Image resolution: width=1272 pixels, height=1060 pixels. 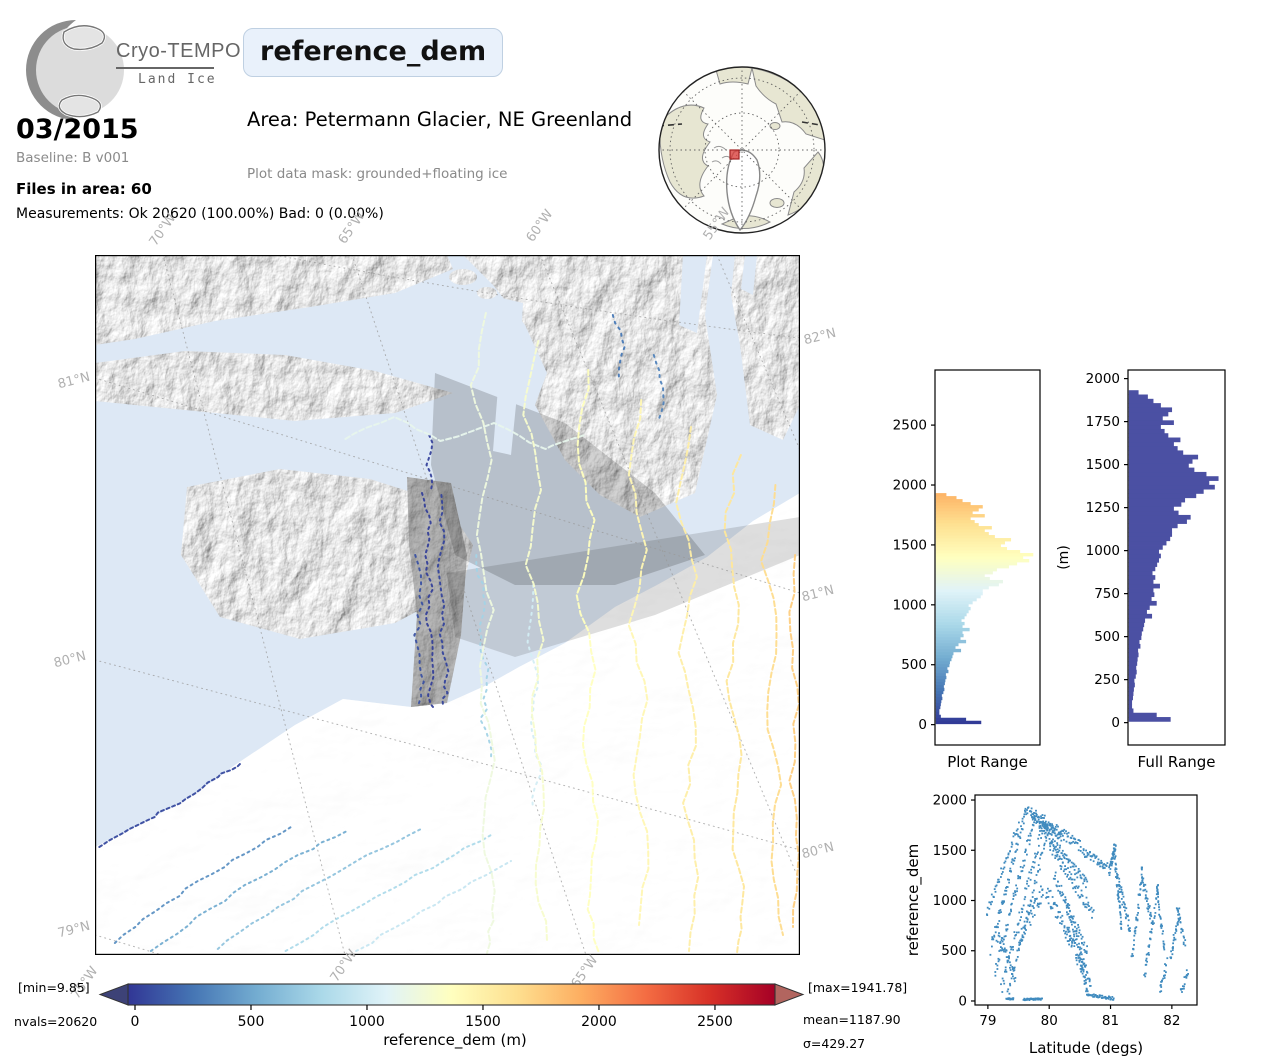 What do you see at coordinates (77, 129) in the screenshot?
I see `date-label: 03/2015` at bounding box center [77, 129].